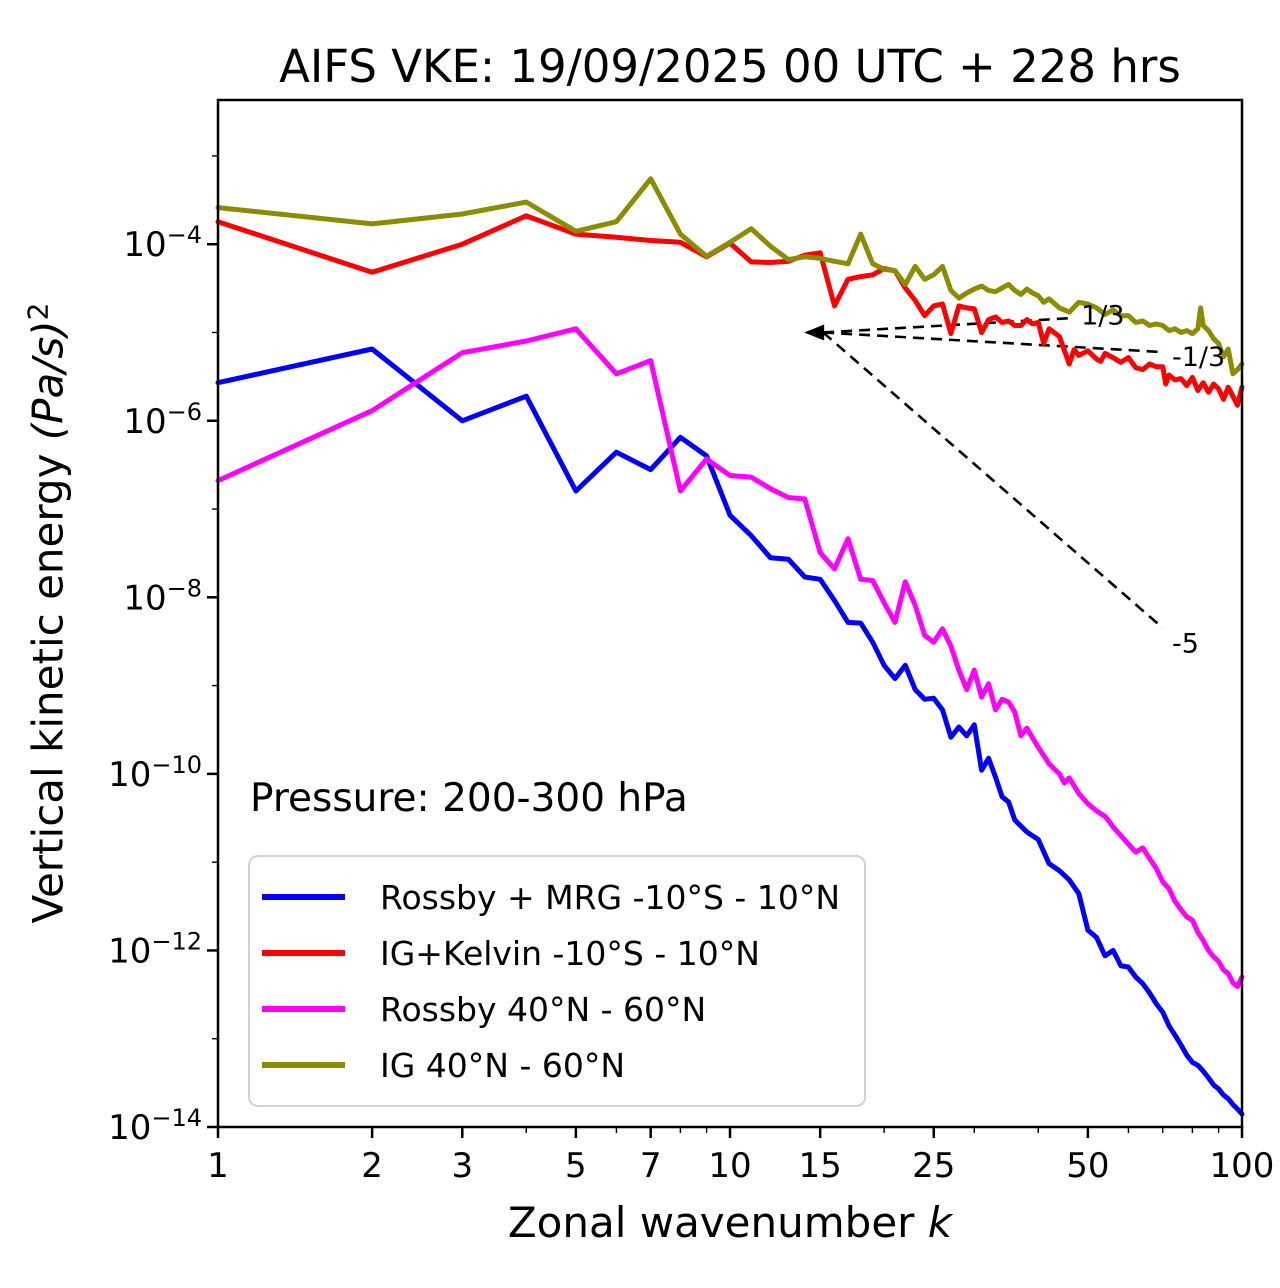 This screenshot has width=1280, height=1288. What do you see at coordinates (933, 1166) in the screenshot?
I see `x-tick-label: 25` at bounding box center [933, 1166].